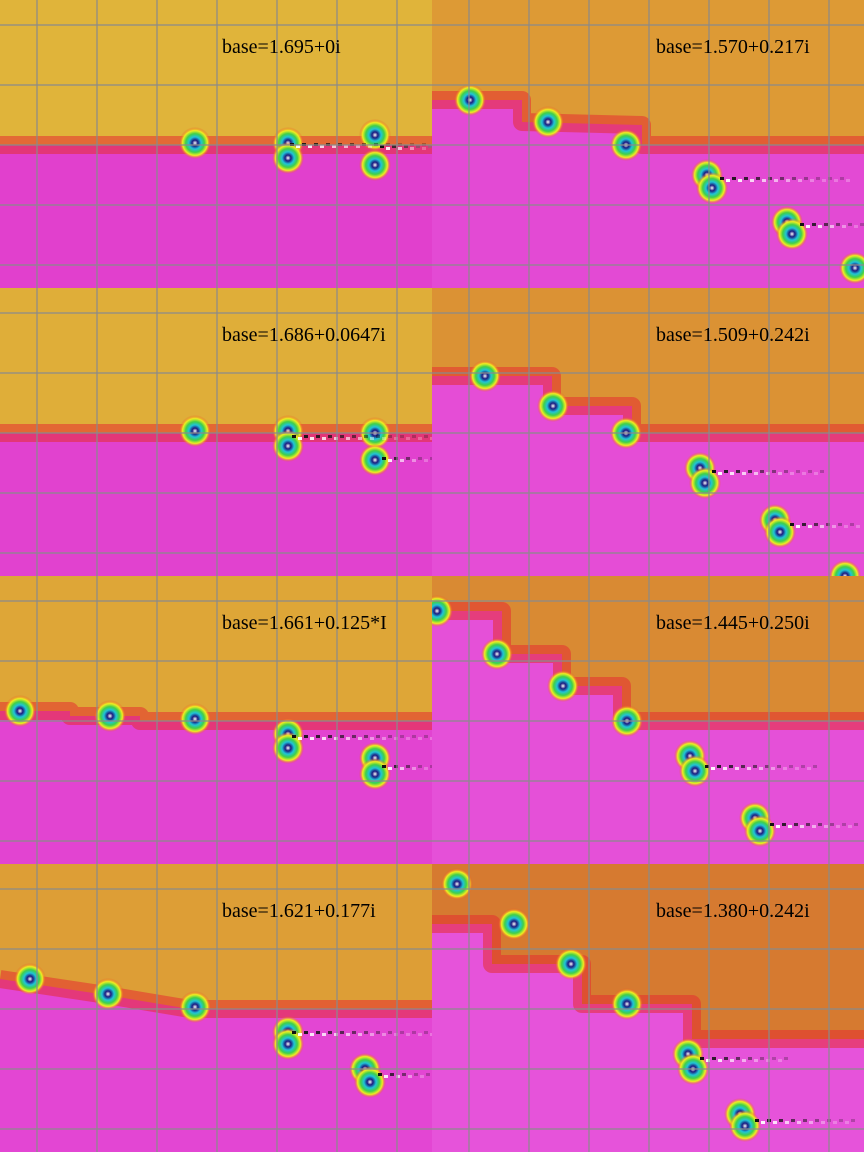 Image resolution: width=864 pixels, height=1152 pixels. I want to click on panel: base=1.445+0.250i, so click(648, 720).